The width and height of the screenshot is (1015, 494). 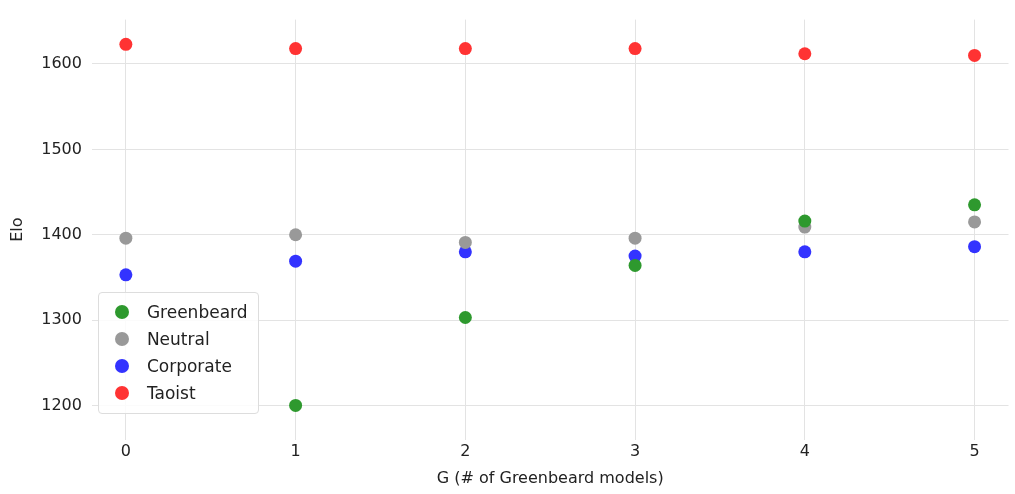 I want to click on y-tick-label: 1300, so click(x=61, y=319).